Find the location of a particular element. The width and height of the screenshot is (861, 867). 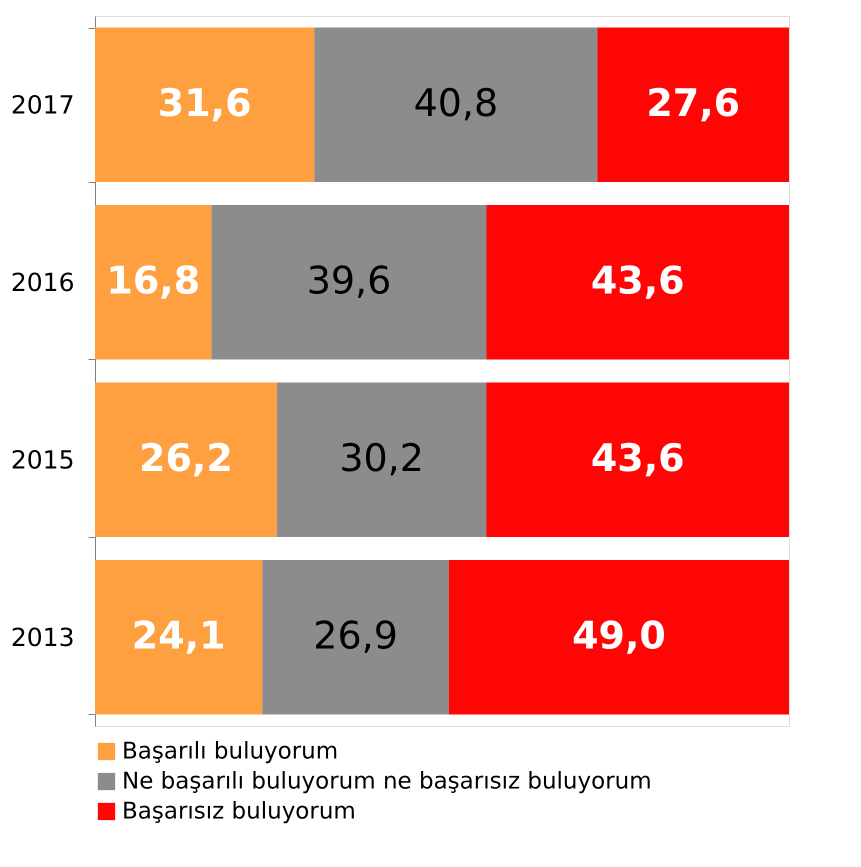

data-label: 49,0 is located at coordinates (619, 635).